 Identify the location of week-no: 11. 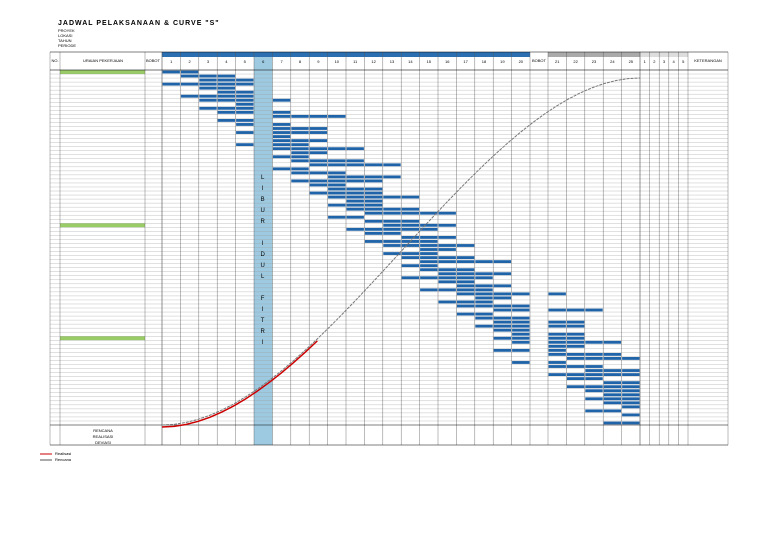
(355, 61).